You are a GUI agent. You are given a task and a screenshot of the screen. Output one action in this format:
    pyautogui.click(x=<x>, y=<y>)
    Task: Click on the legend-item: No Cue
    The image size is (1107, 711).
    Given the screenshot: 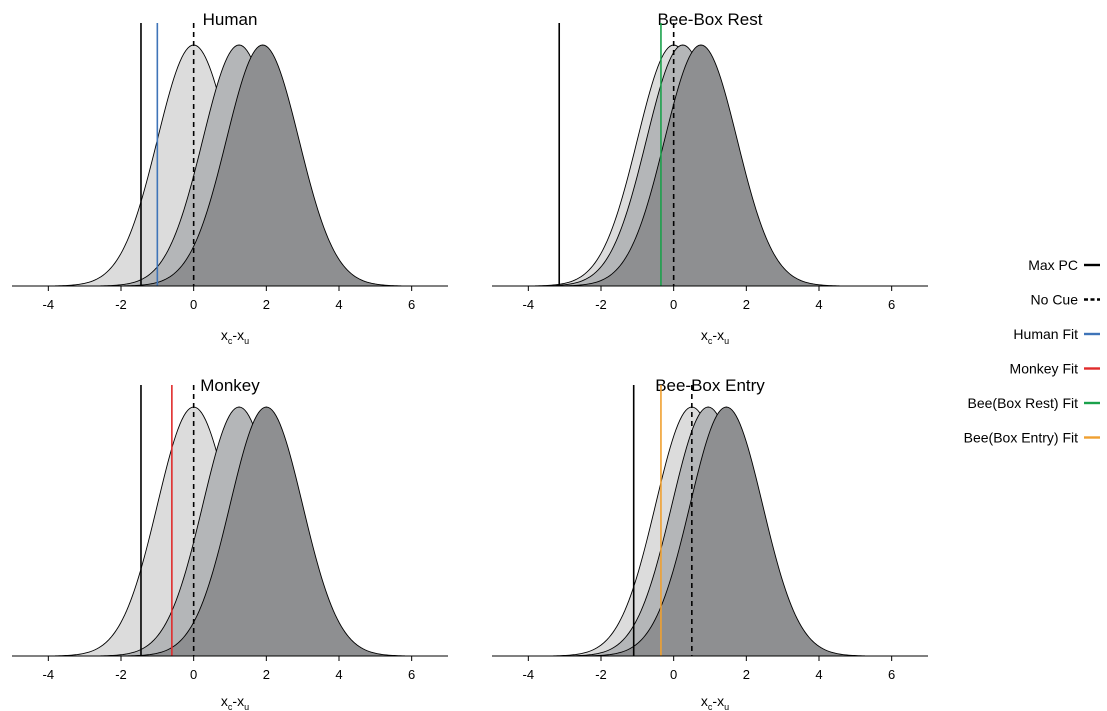 What is the action you would take?
    pyautogui.click(x=1065, y=300)
    